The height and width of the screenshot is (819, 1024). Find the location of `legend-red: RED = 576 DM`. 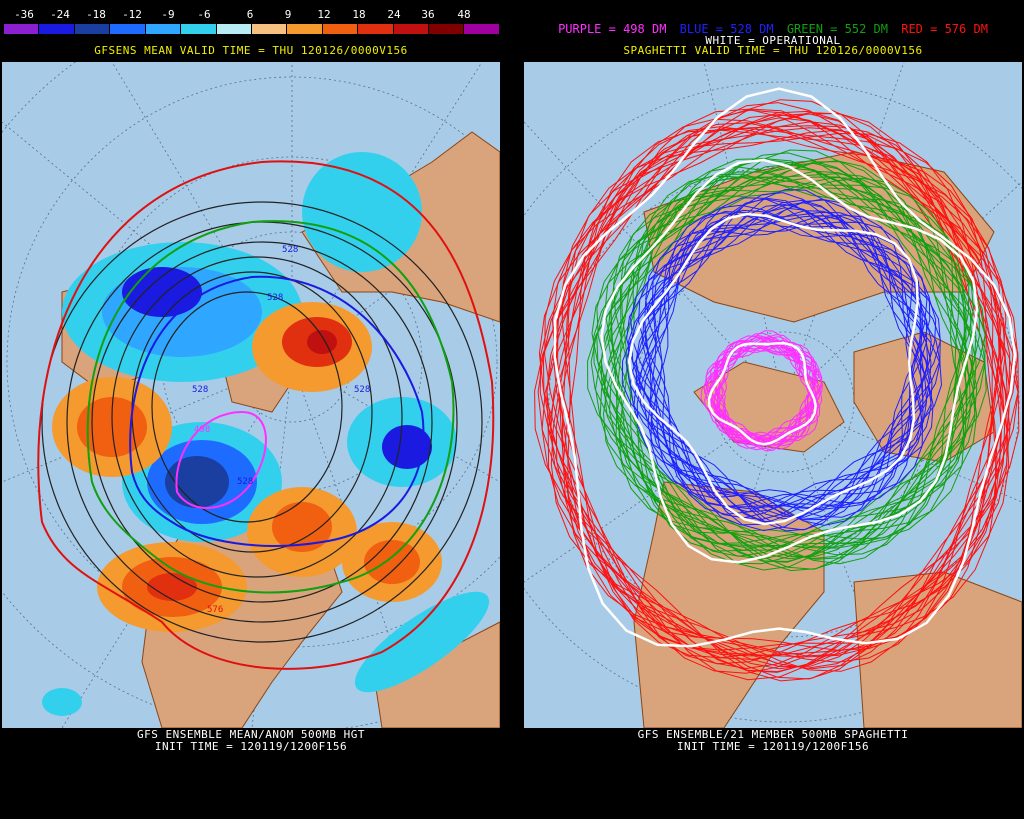

legend-red: RED = 576 DM is located at coordinates (944, 29).